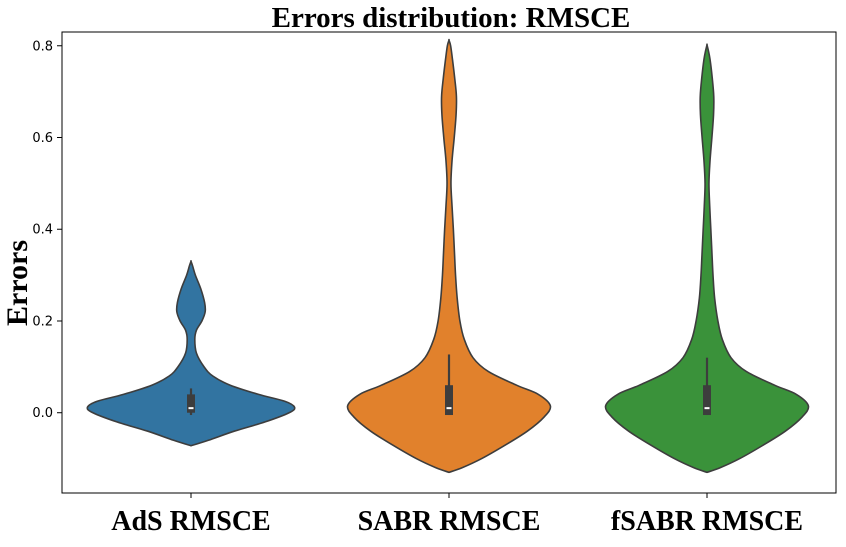 This screenshot has width=846, height=547. Describe the element at coordinates (190, 521) in the screenshot. I see `x-tick-label: AdS RMSCE` at that location.